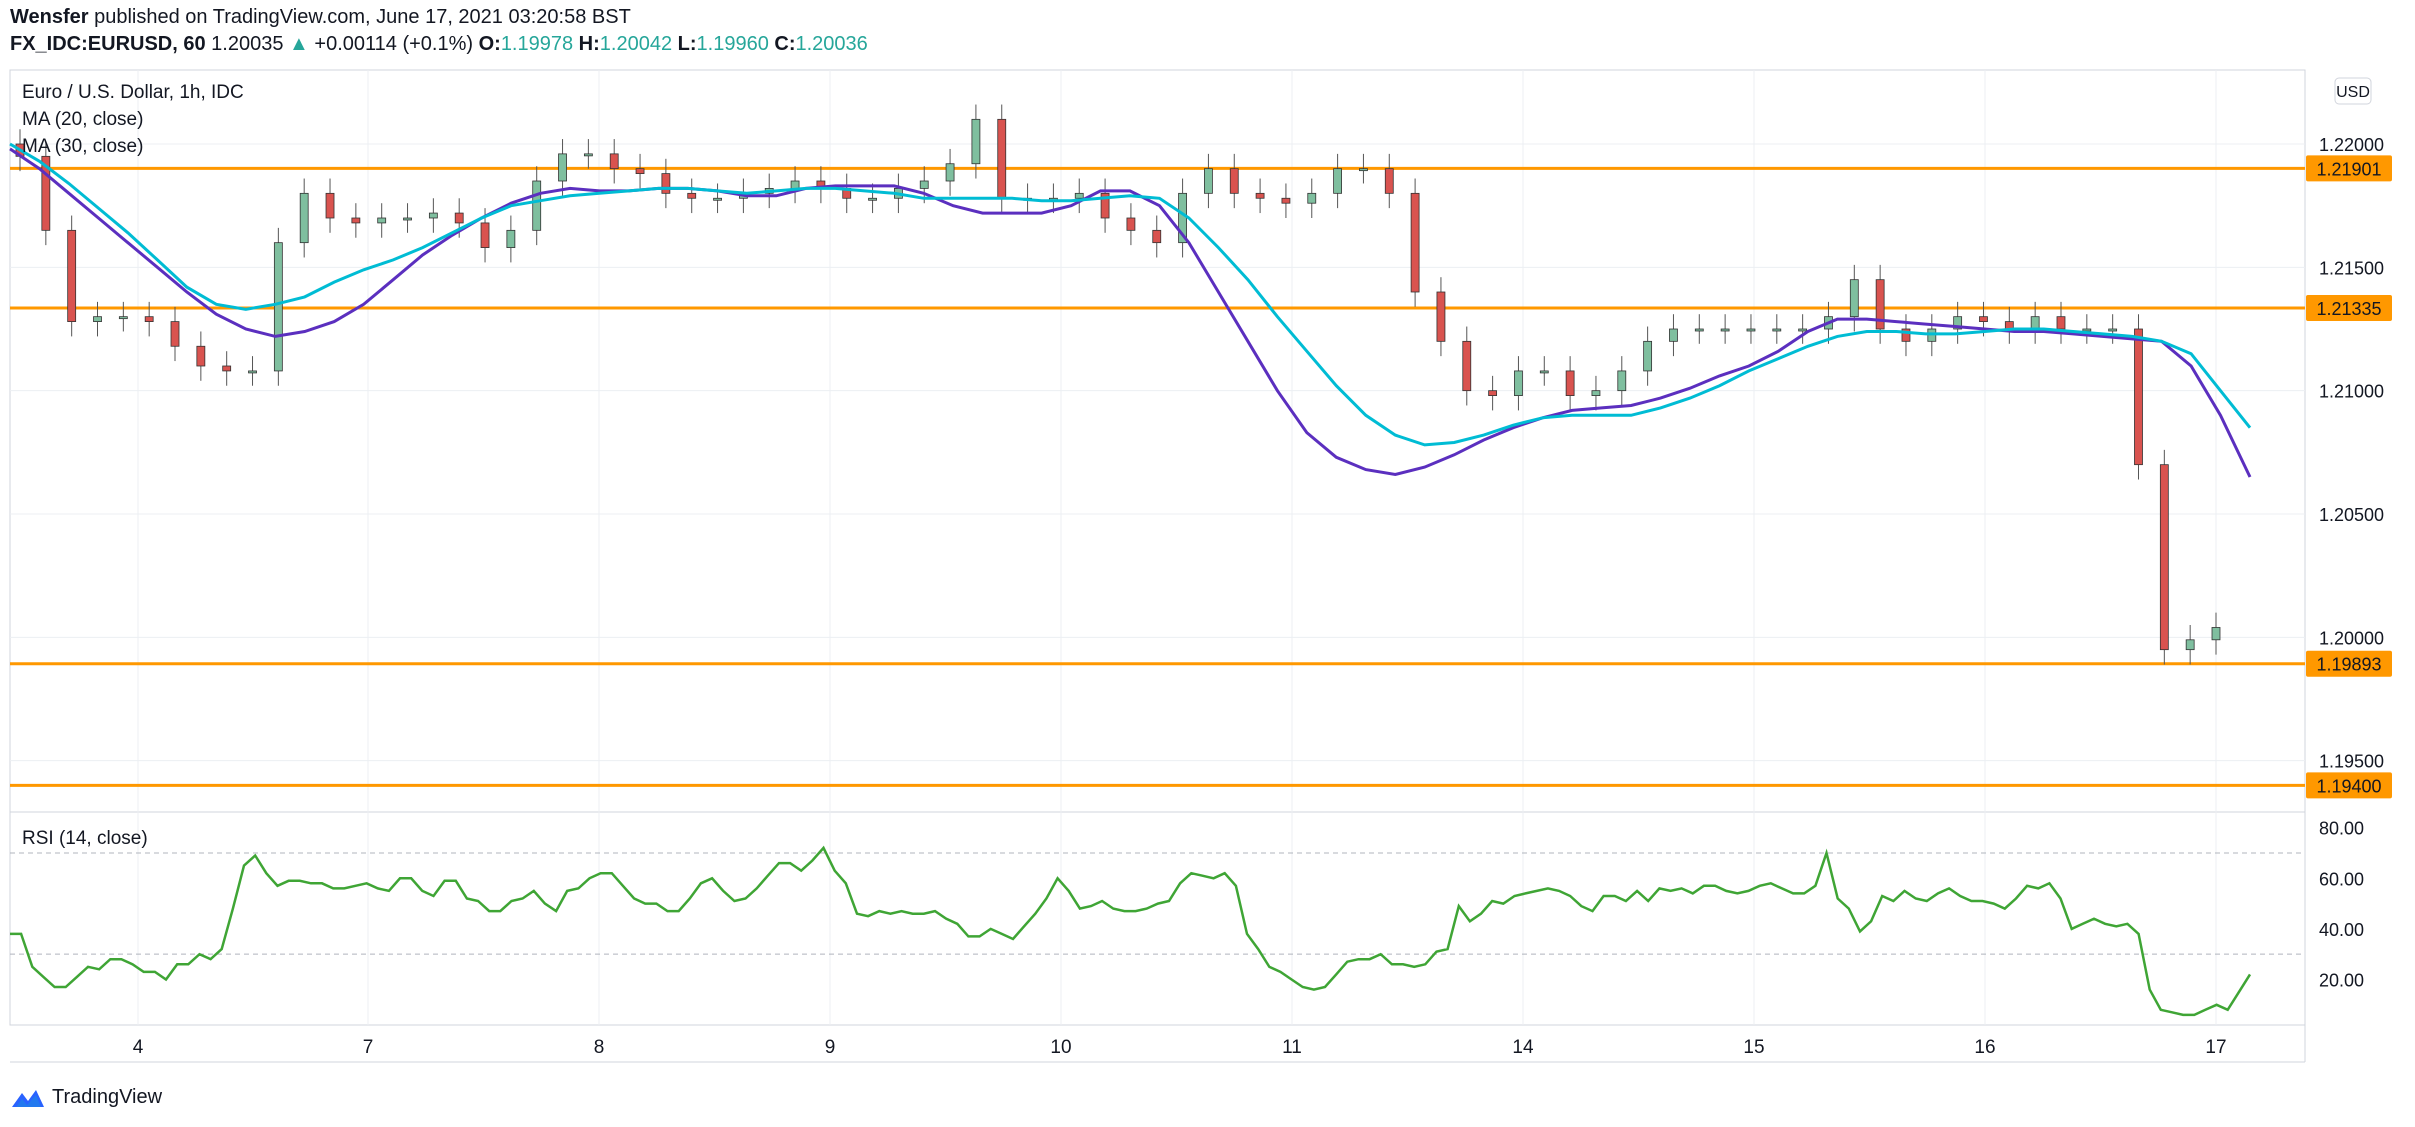 The width and height of the screenshot is (2415, 1127). I want to click on x-tick-label: 11, so click(1292, 1047).